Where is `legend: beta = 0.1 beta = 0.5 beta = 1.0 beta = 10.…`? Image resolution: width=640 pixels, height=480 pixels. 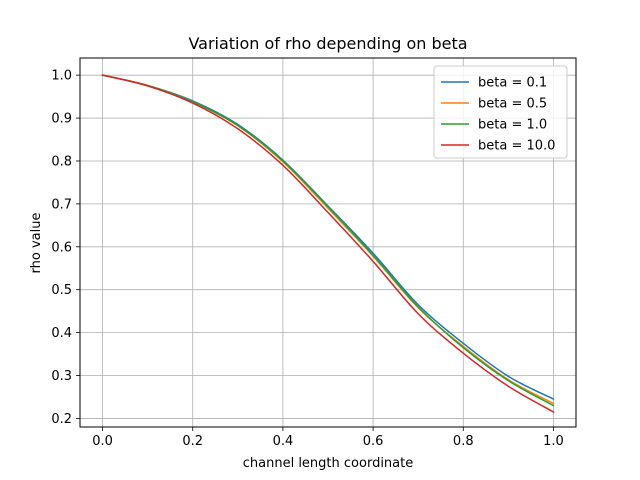
legend: beta = 0.1 beta = 0.5 beta = 1.0 beta = 10.… is located at coordinates (500, 112).